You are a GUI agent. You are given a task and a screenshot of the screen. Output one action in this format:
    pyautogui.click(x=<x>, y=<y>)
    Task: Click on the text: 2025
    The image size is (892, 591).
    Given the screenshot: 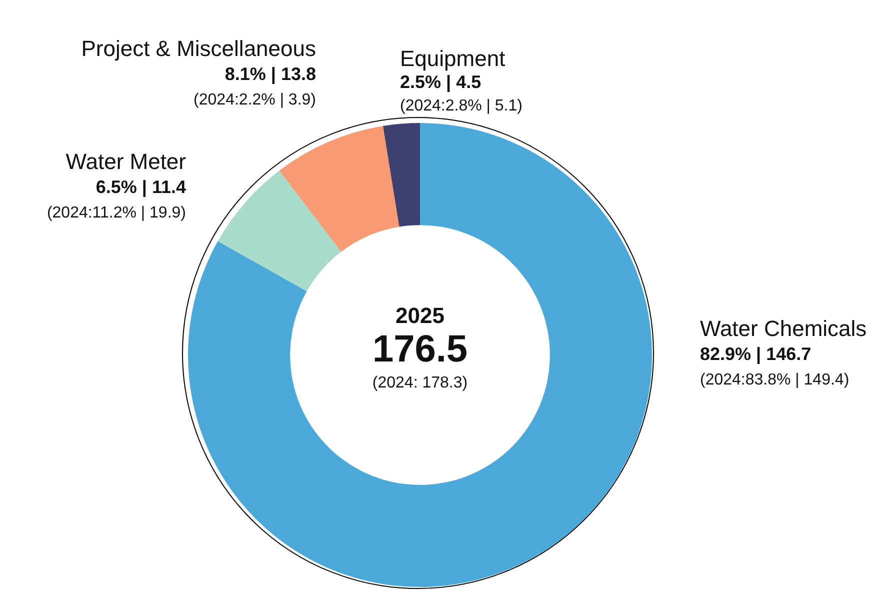 What is the action you would take?
    pyautogui.click(x=420, y=315)
    